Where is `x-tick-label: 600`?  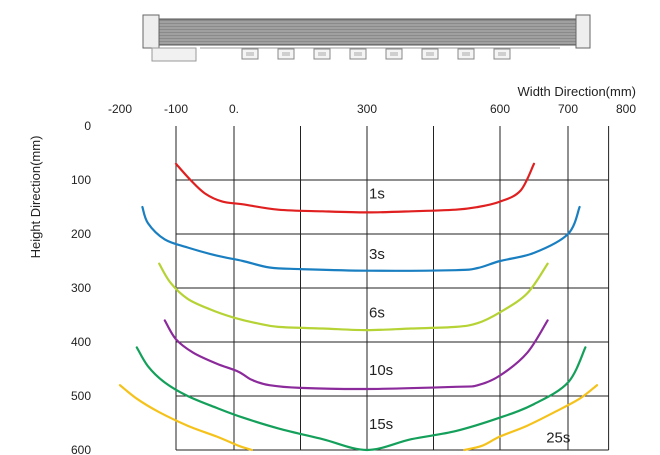 x-tick-label: 600 is located at coordinates (500, 109).